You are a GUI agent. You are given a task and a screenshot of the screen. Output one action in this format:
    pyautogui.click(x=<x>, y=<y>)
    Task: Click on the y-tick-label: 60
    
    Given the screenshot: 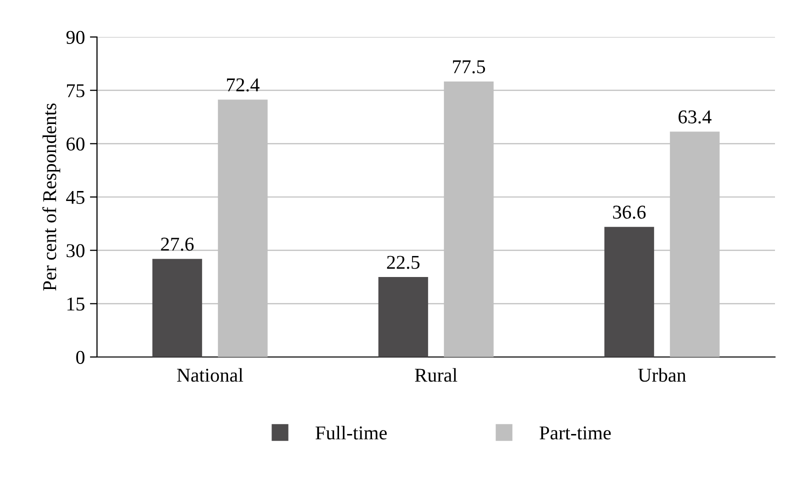 What is the action you would take?
    pyautogui.click(x=75, y=144)
    